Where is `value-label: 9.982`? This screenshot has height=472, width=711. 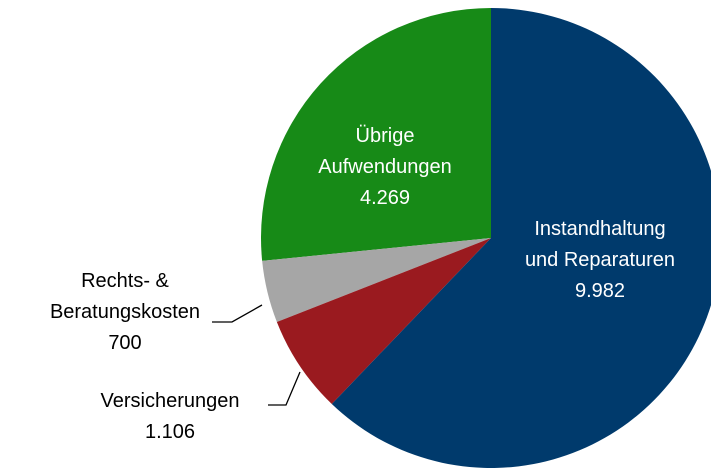 value-label: 9.982 is located at coordinates (600, 291).